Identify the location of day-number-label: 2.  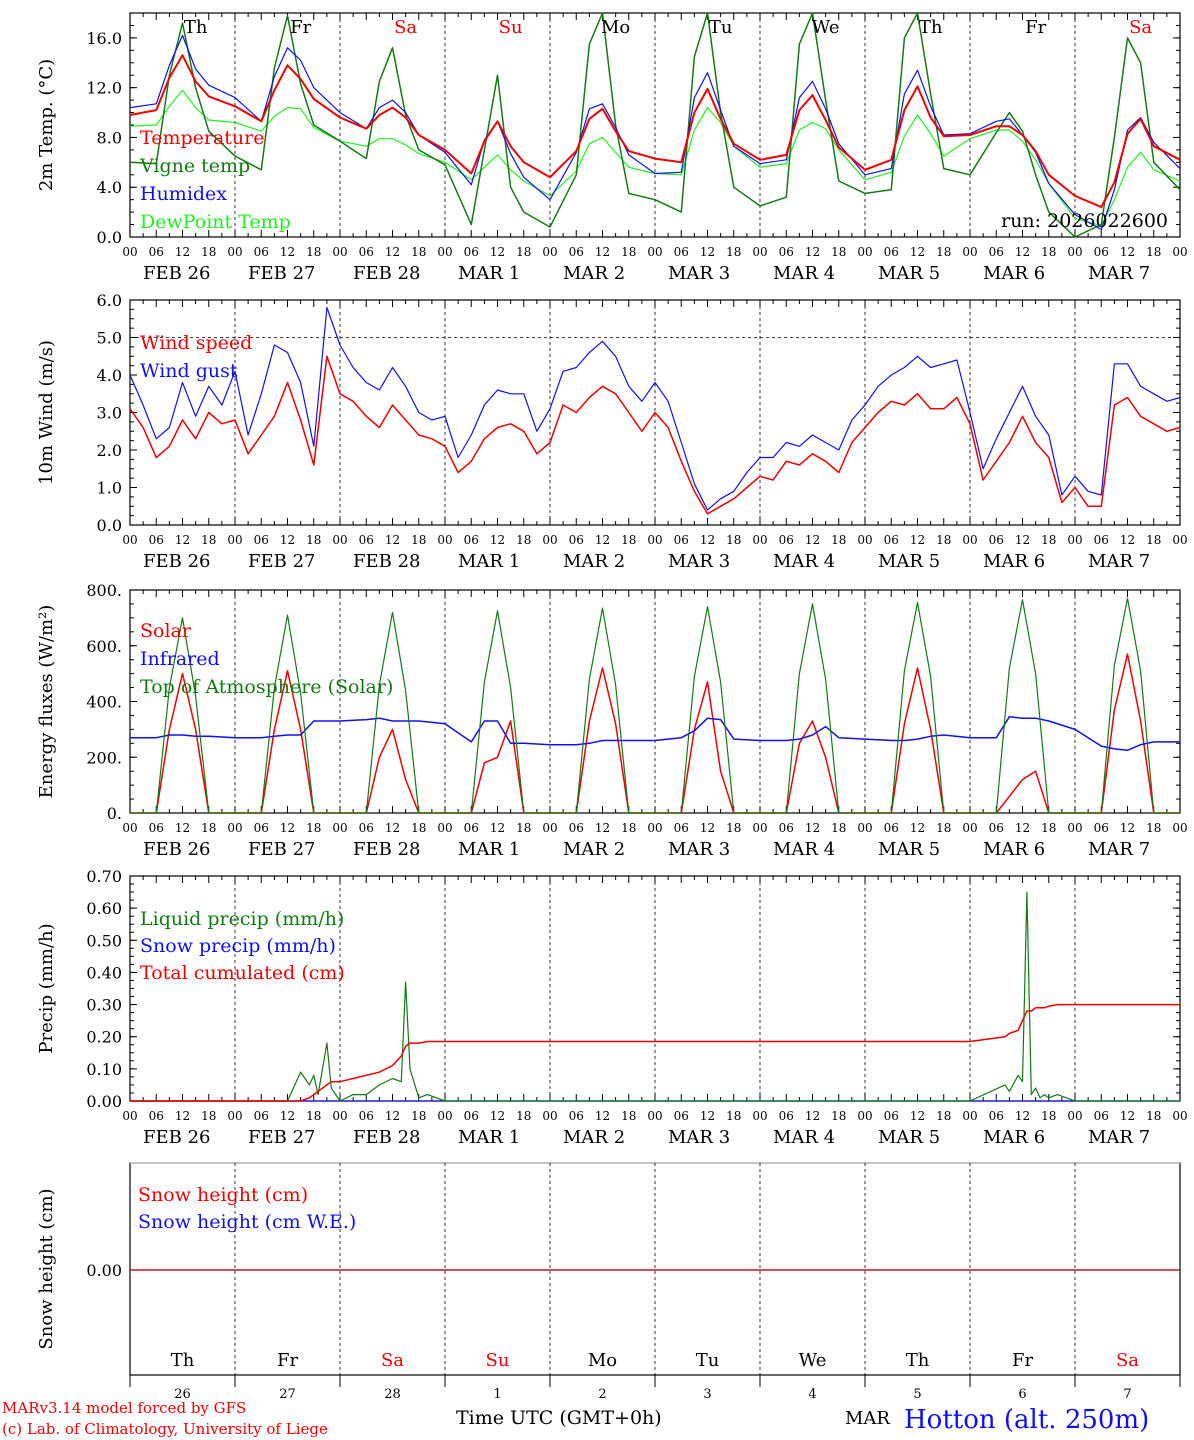
(602, 1394).